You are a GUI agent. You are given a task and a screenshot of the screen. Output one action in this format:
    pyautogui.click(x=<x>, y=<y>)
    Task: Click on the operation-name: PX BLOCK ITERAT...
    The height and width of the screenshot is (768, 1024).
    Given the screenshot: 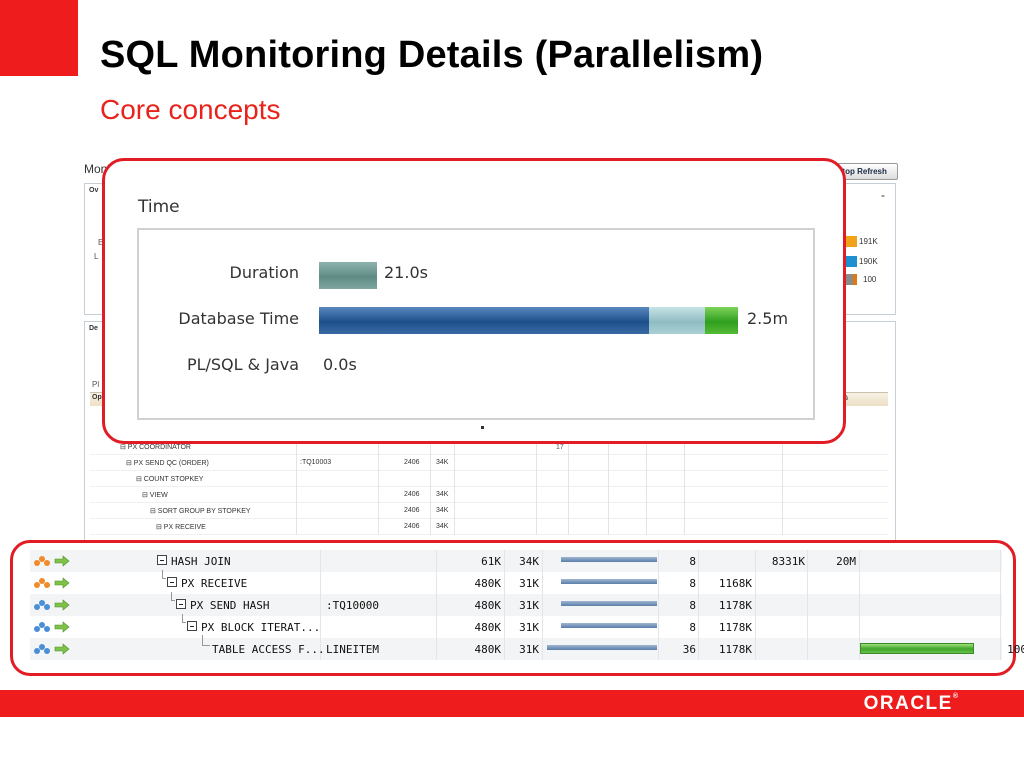 What is the action you would take?
    pyautogui.click(x=261, y=627)
    